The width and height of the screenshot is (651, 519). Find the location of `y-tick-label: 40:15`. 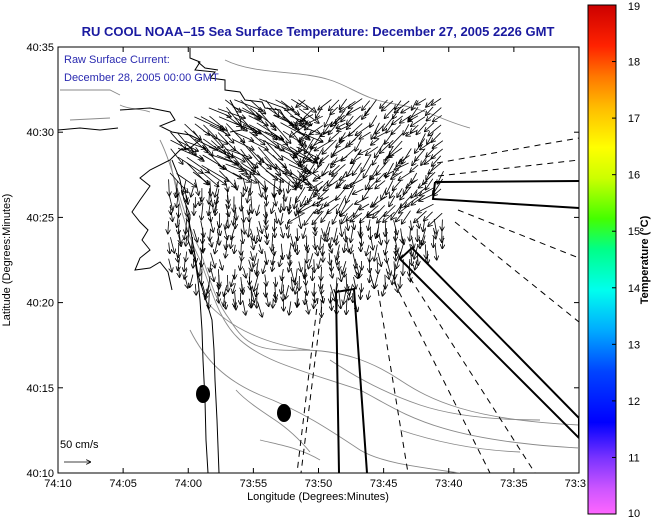

y-tick-label: 40:15 is located at coordinates (40, 389).